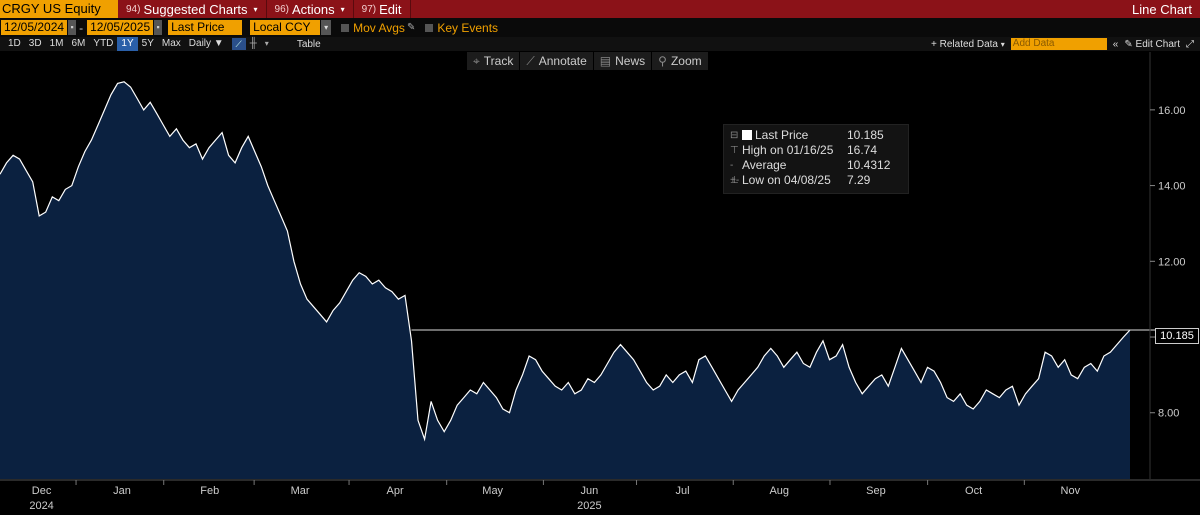 This screenshot has width=1200, height=515. Describe the element at coordinates (285, 27) in the screenshot. I see `currency-selector: Local CCY` at that location.